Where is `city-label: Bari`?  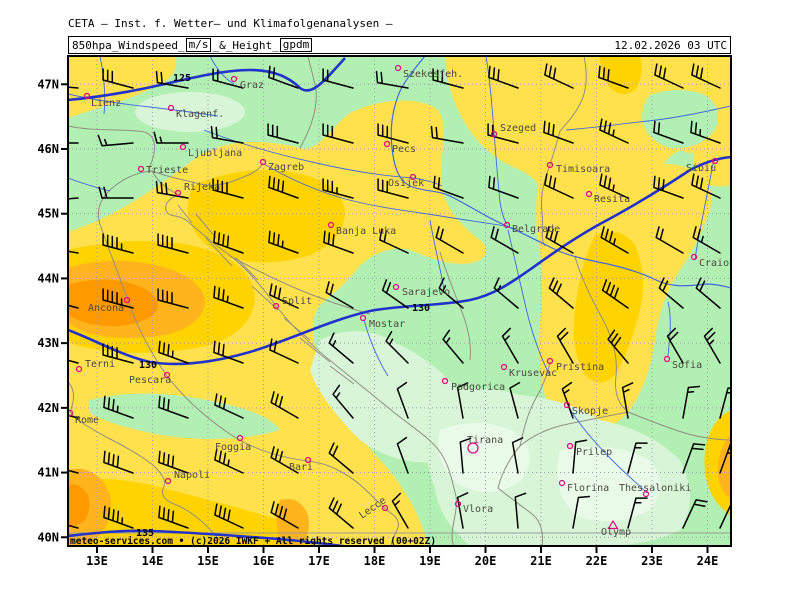
city-label: Bari is located at coordinates (301, 467).